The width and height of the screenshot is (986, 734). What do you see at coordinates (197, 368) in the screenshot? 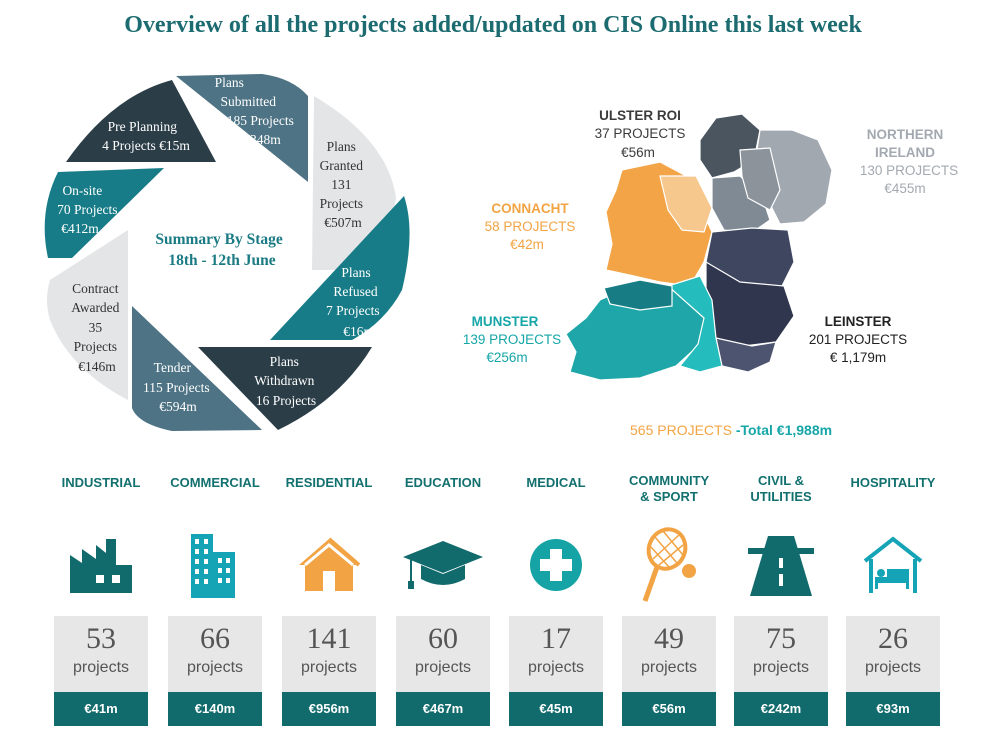
I see `segment-tender` at bounding box center [197, 368].